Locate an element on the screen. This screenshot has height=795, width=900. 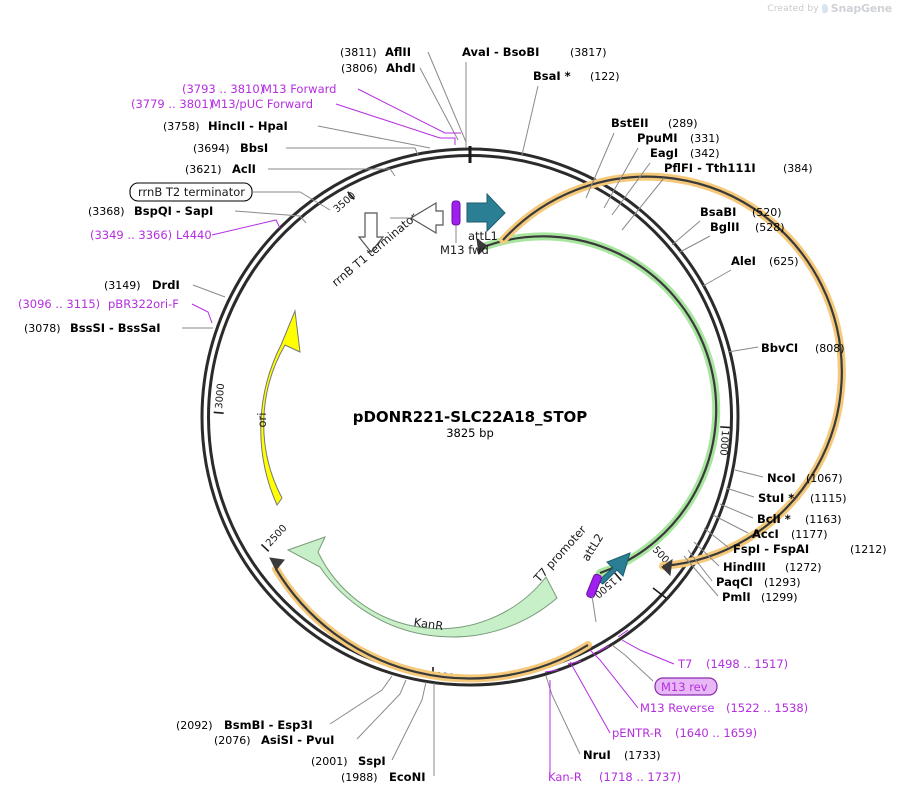
arc-green-glow is located at coordinates (601, 404).